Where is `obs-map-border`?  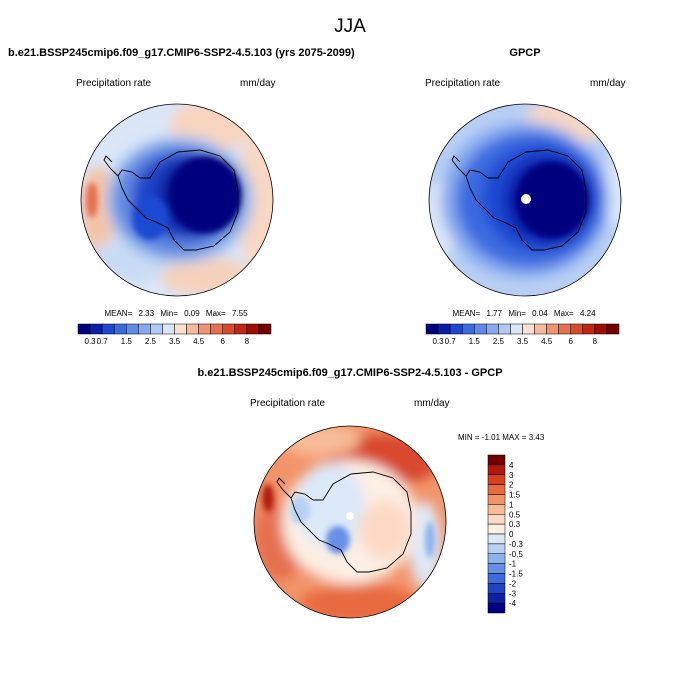 obs-map-border is located at coordinates (525, 200).